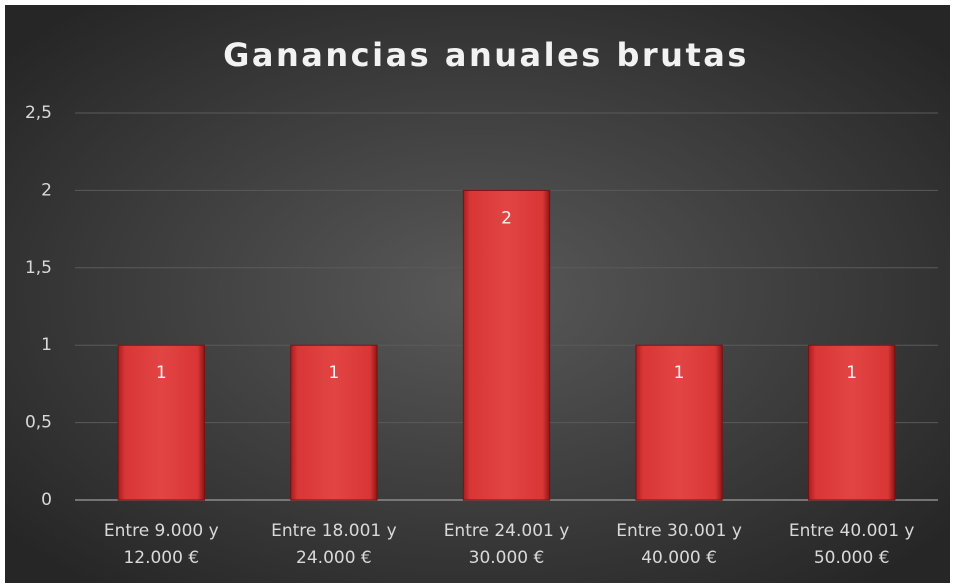  What do you see at coordinates (679, 544) in the screenshot?
I see `x-tick-label: Entre 30.001 y 40.000 €` at bounding box center [679, 544].